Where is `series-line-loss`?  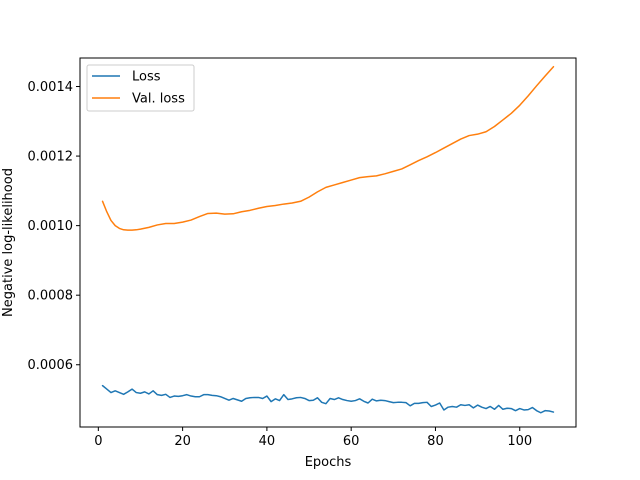 series-line-loss is located at coordinates (328, 399).